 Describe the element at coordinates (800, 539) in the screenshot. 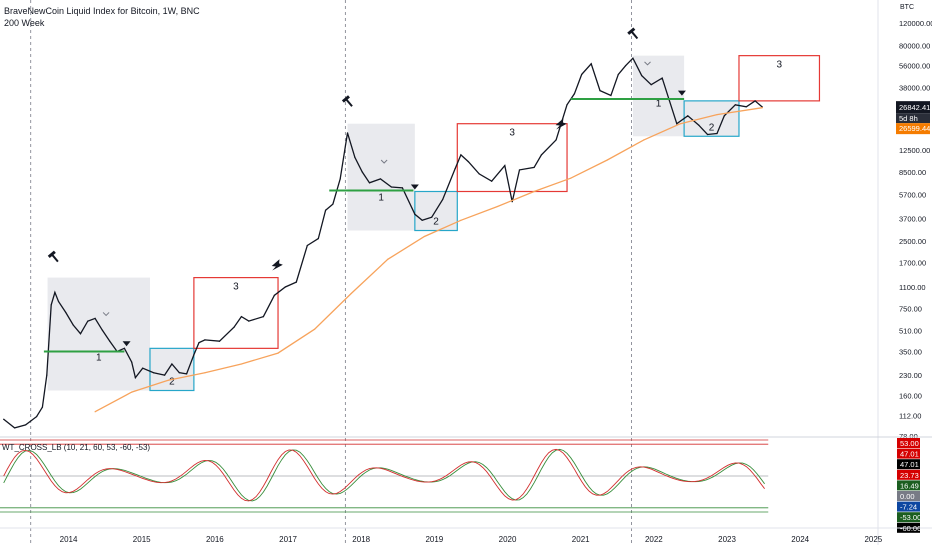

I see `x-tick-label: 2024` at that location.